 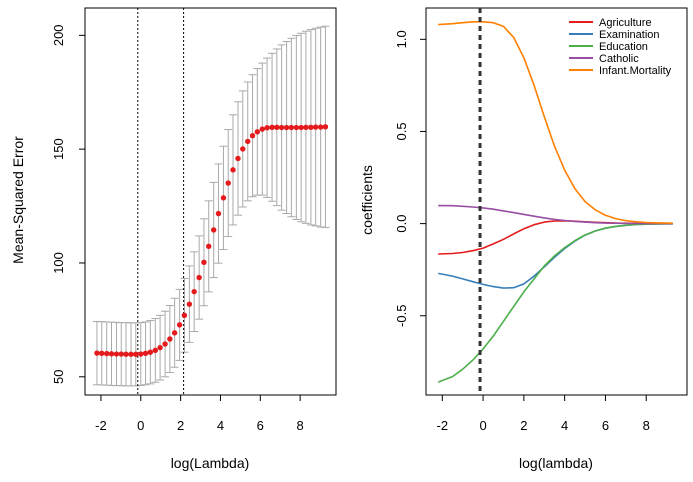 I want to click on legend-label: Catholic, so click(x=619, y=59).